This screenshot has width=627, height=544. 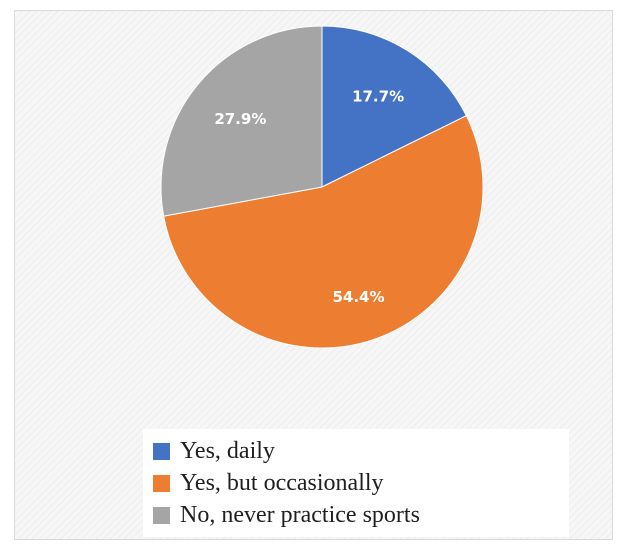 I want to click on data-label-no-never-practice-sports: 27.9%, so click(x=240, y=119).